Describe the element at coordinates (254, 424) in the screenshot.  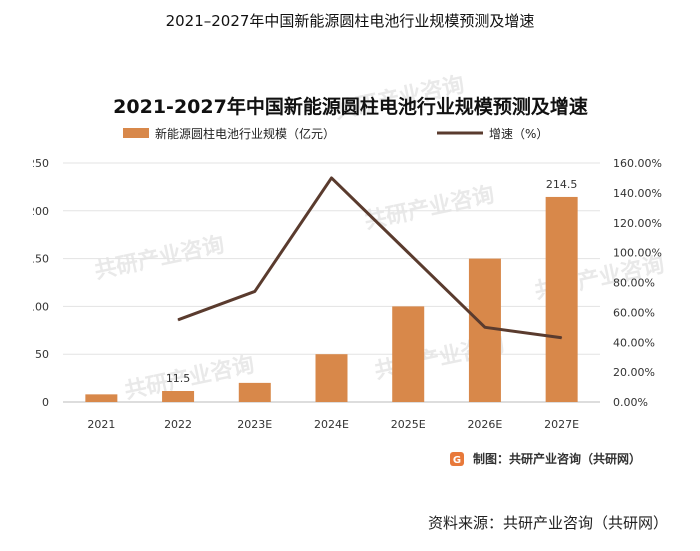
I see `x-tick-label: 2023E` at that location.